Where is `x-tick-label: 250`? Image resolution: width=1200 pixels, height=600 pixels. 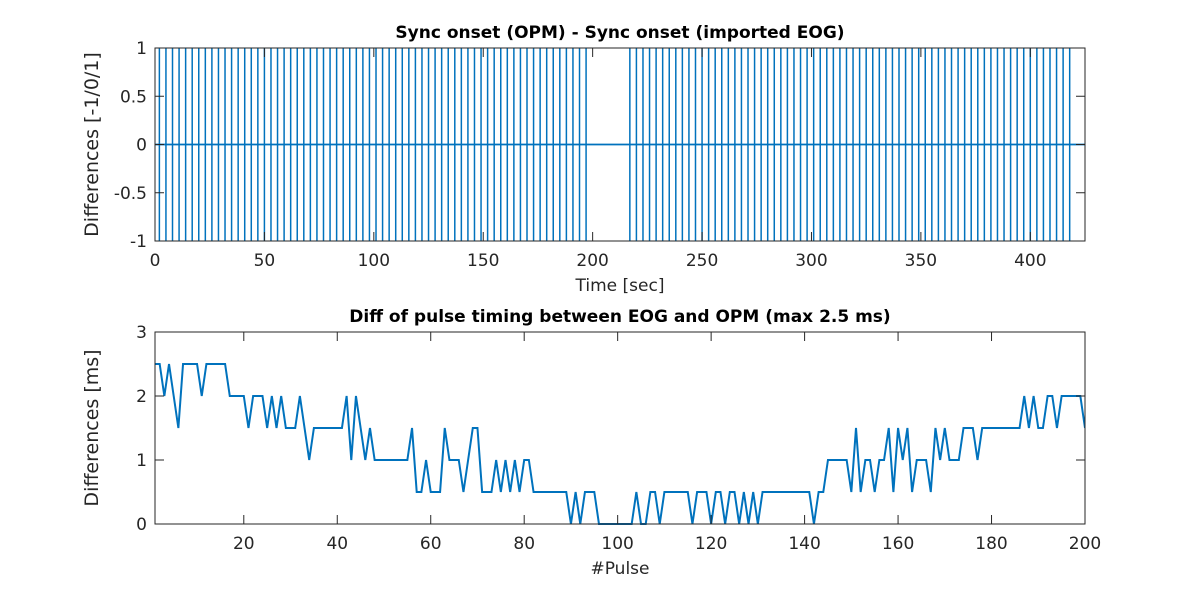
x-tick-label: 250 is located at coordinates (702, 261).